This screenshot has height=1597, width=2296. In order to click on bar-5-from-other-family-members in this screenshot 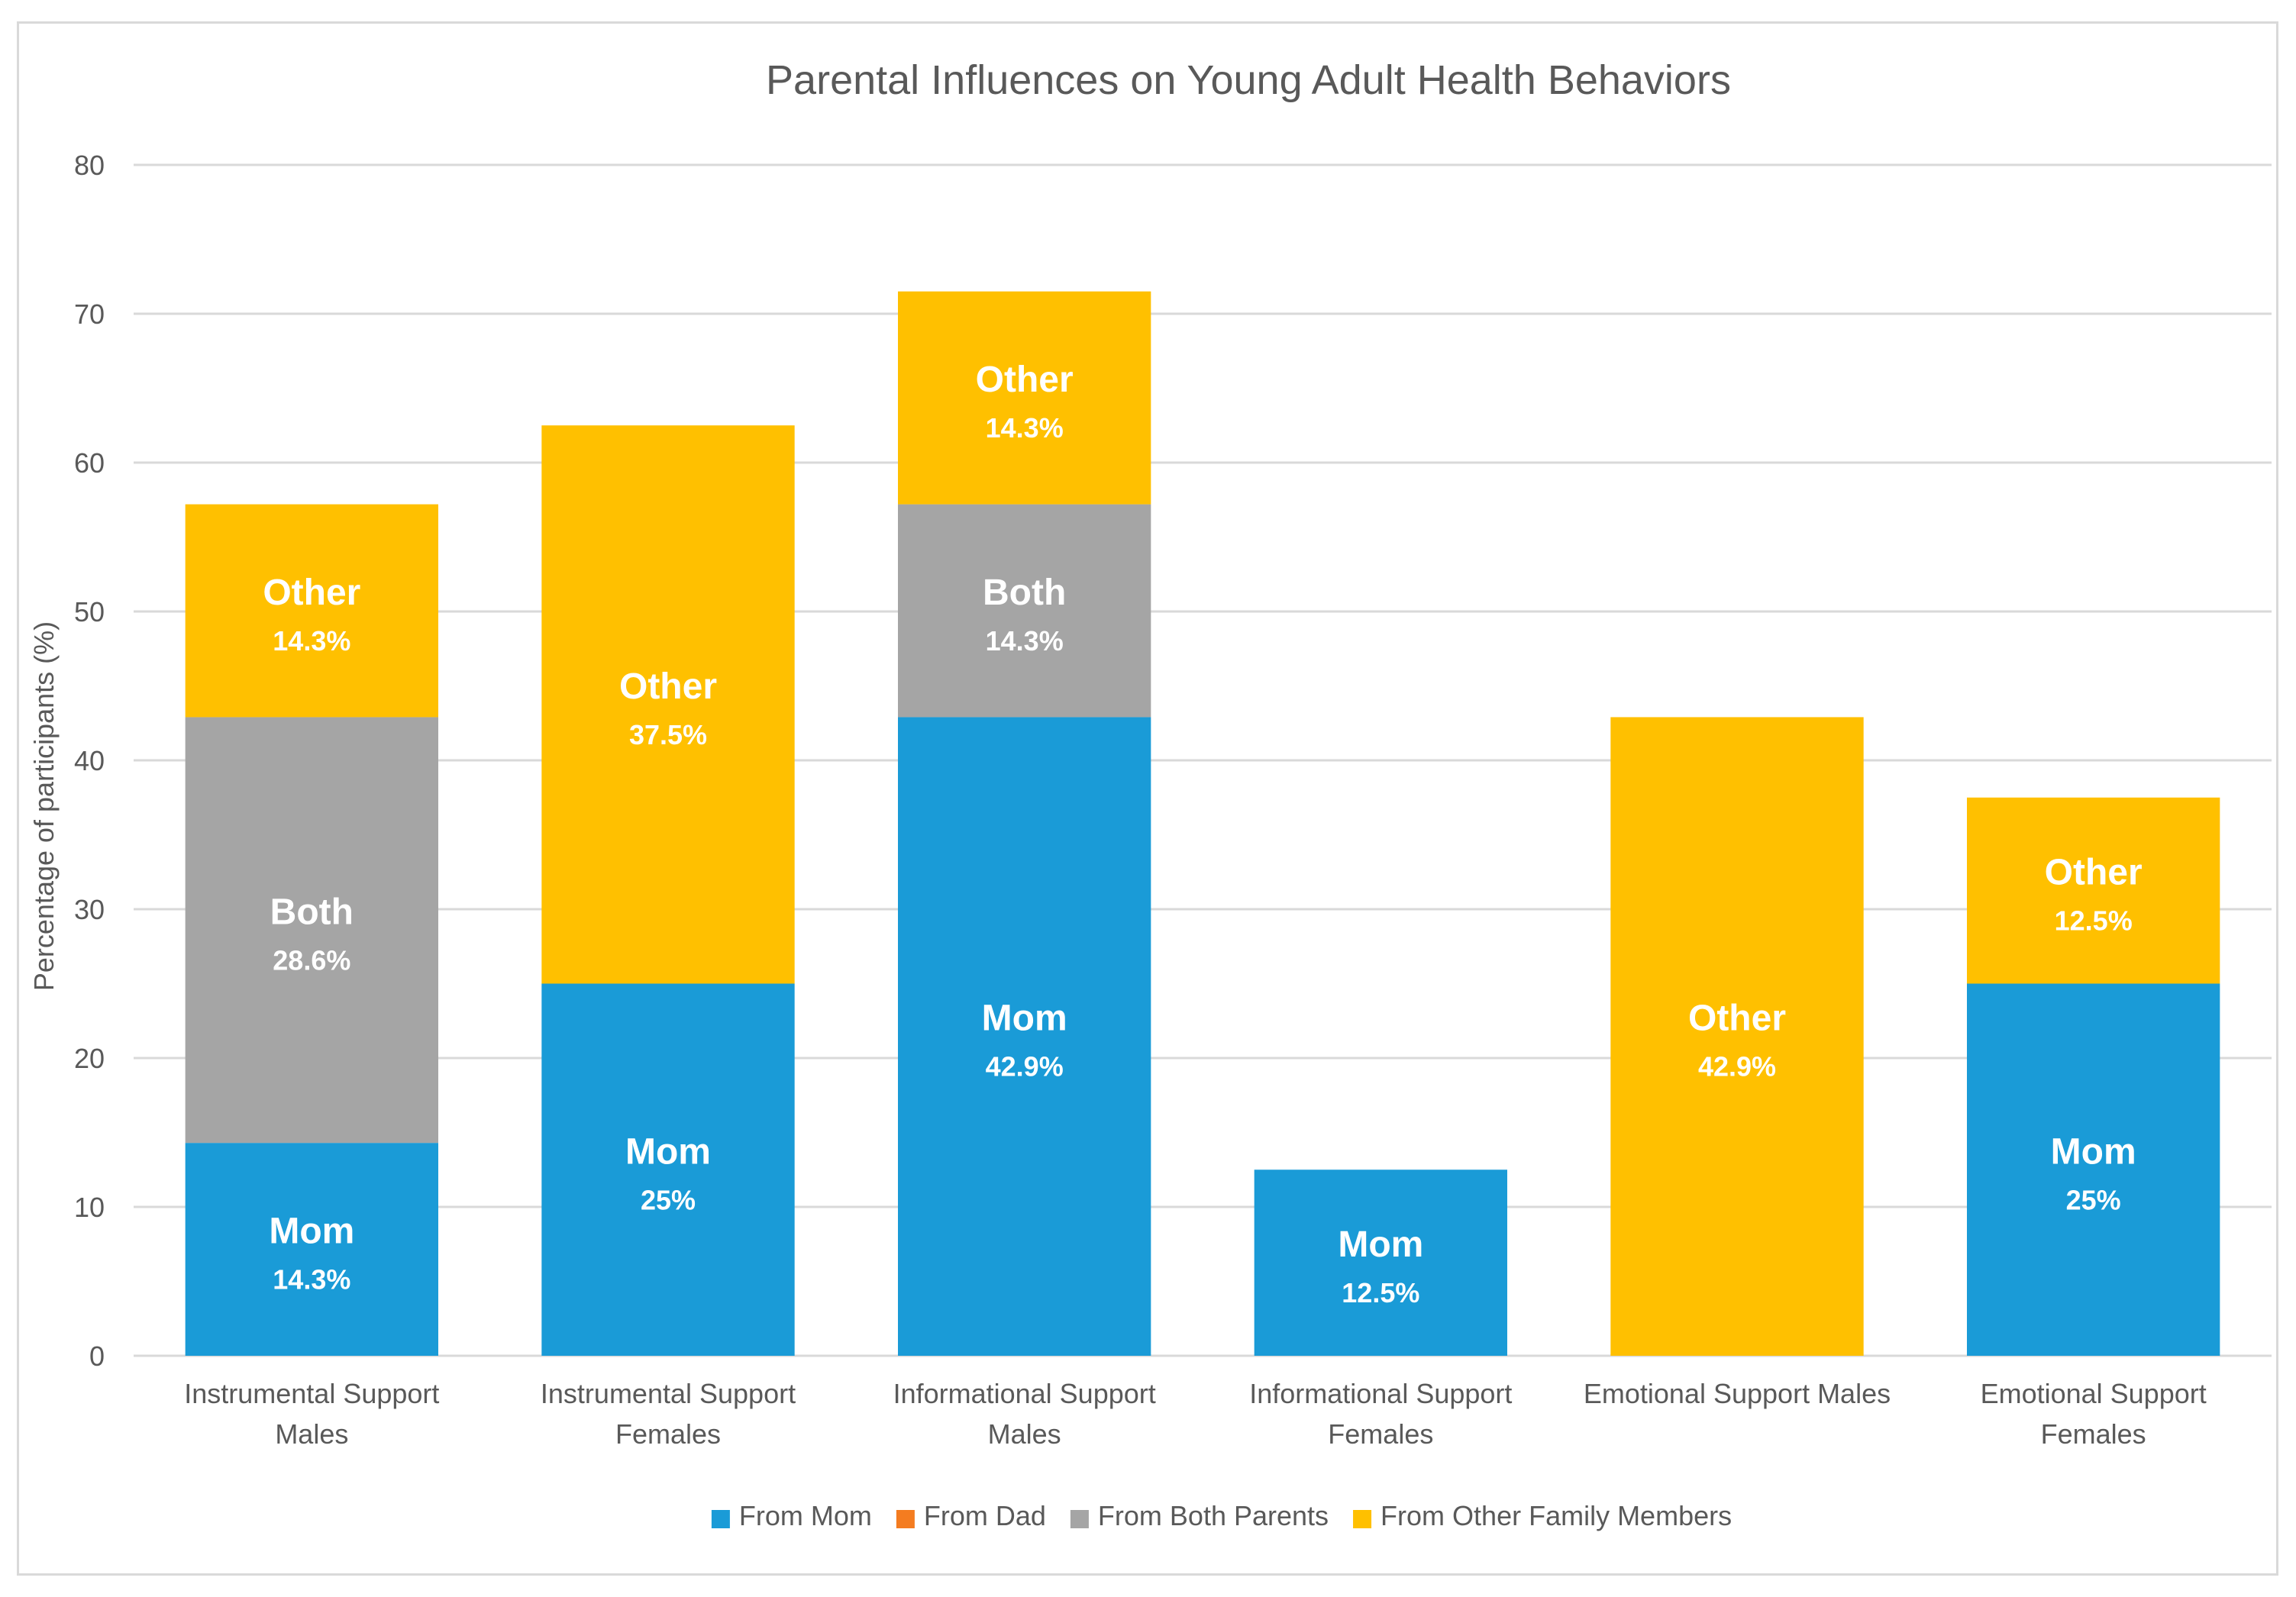, I will do `click(1737, 1036)`.